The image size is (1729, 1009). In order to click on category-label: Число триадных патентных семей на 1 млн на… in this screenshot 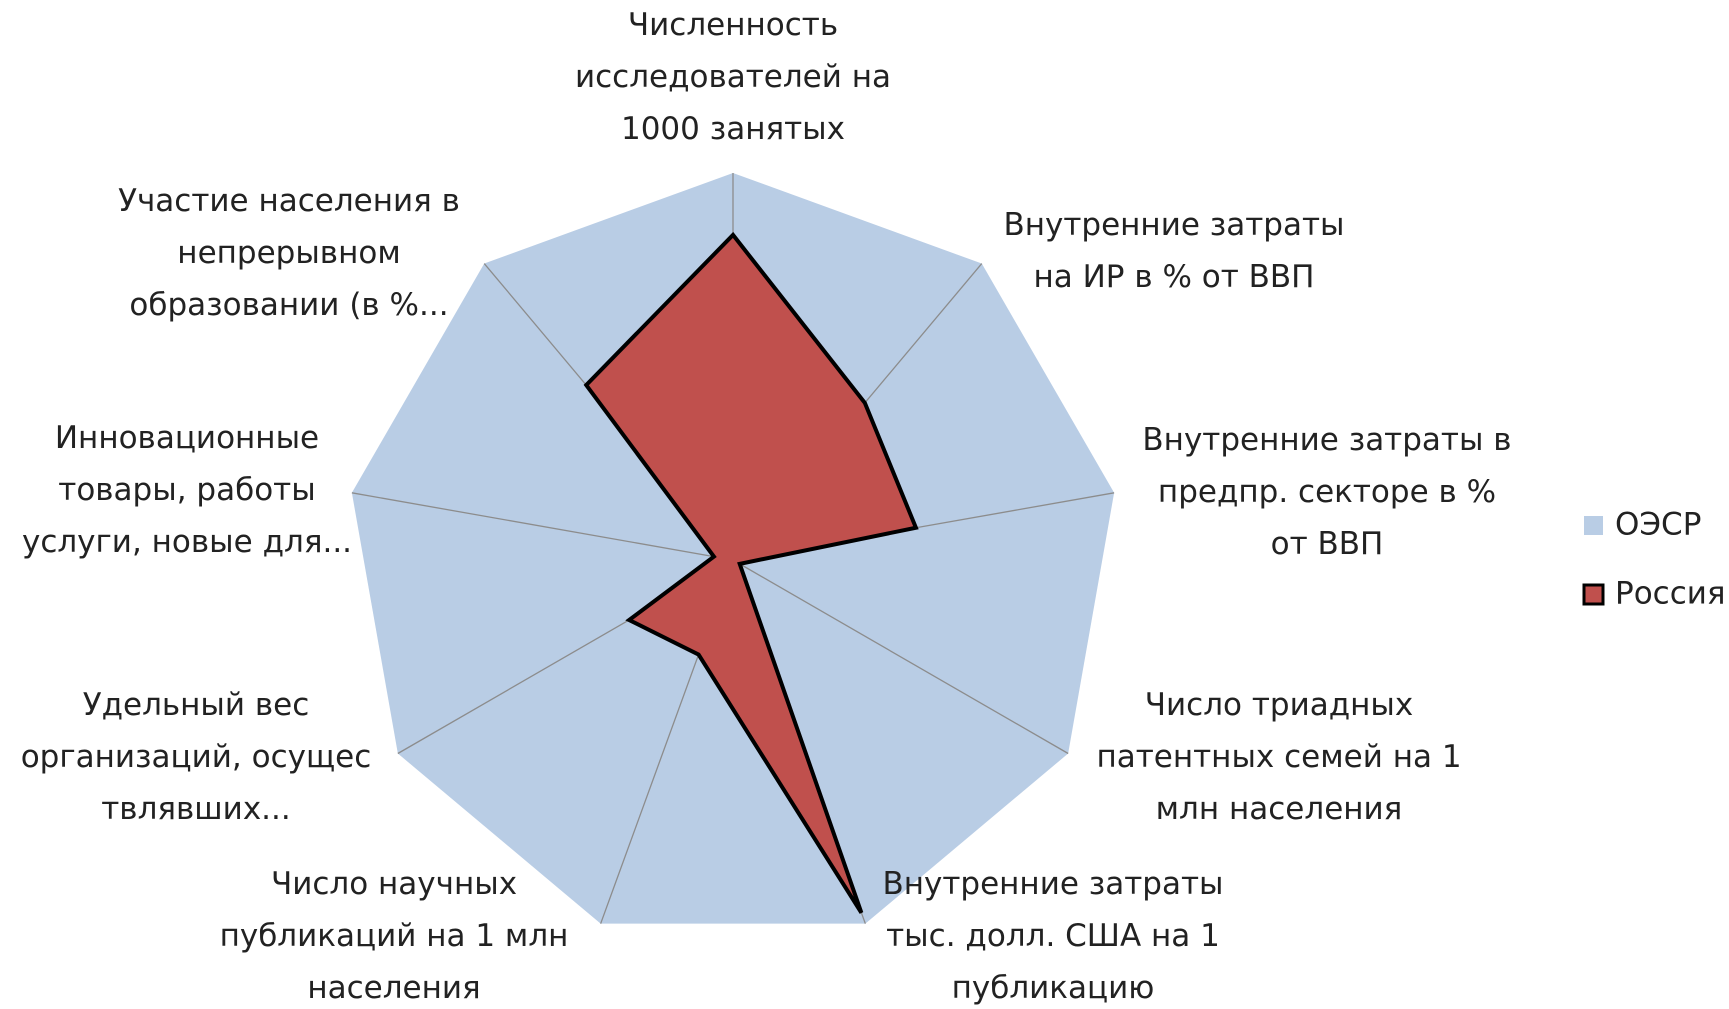, I will do `click(1278, 757)`.